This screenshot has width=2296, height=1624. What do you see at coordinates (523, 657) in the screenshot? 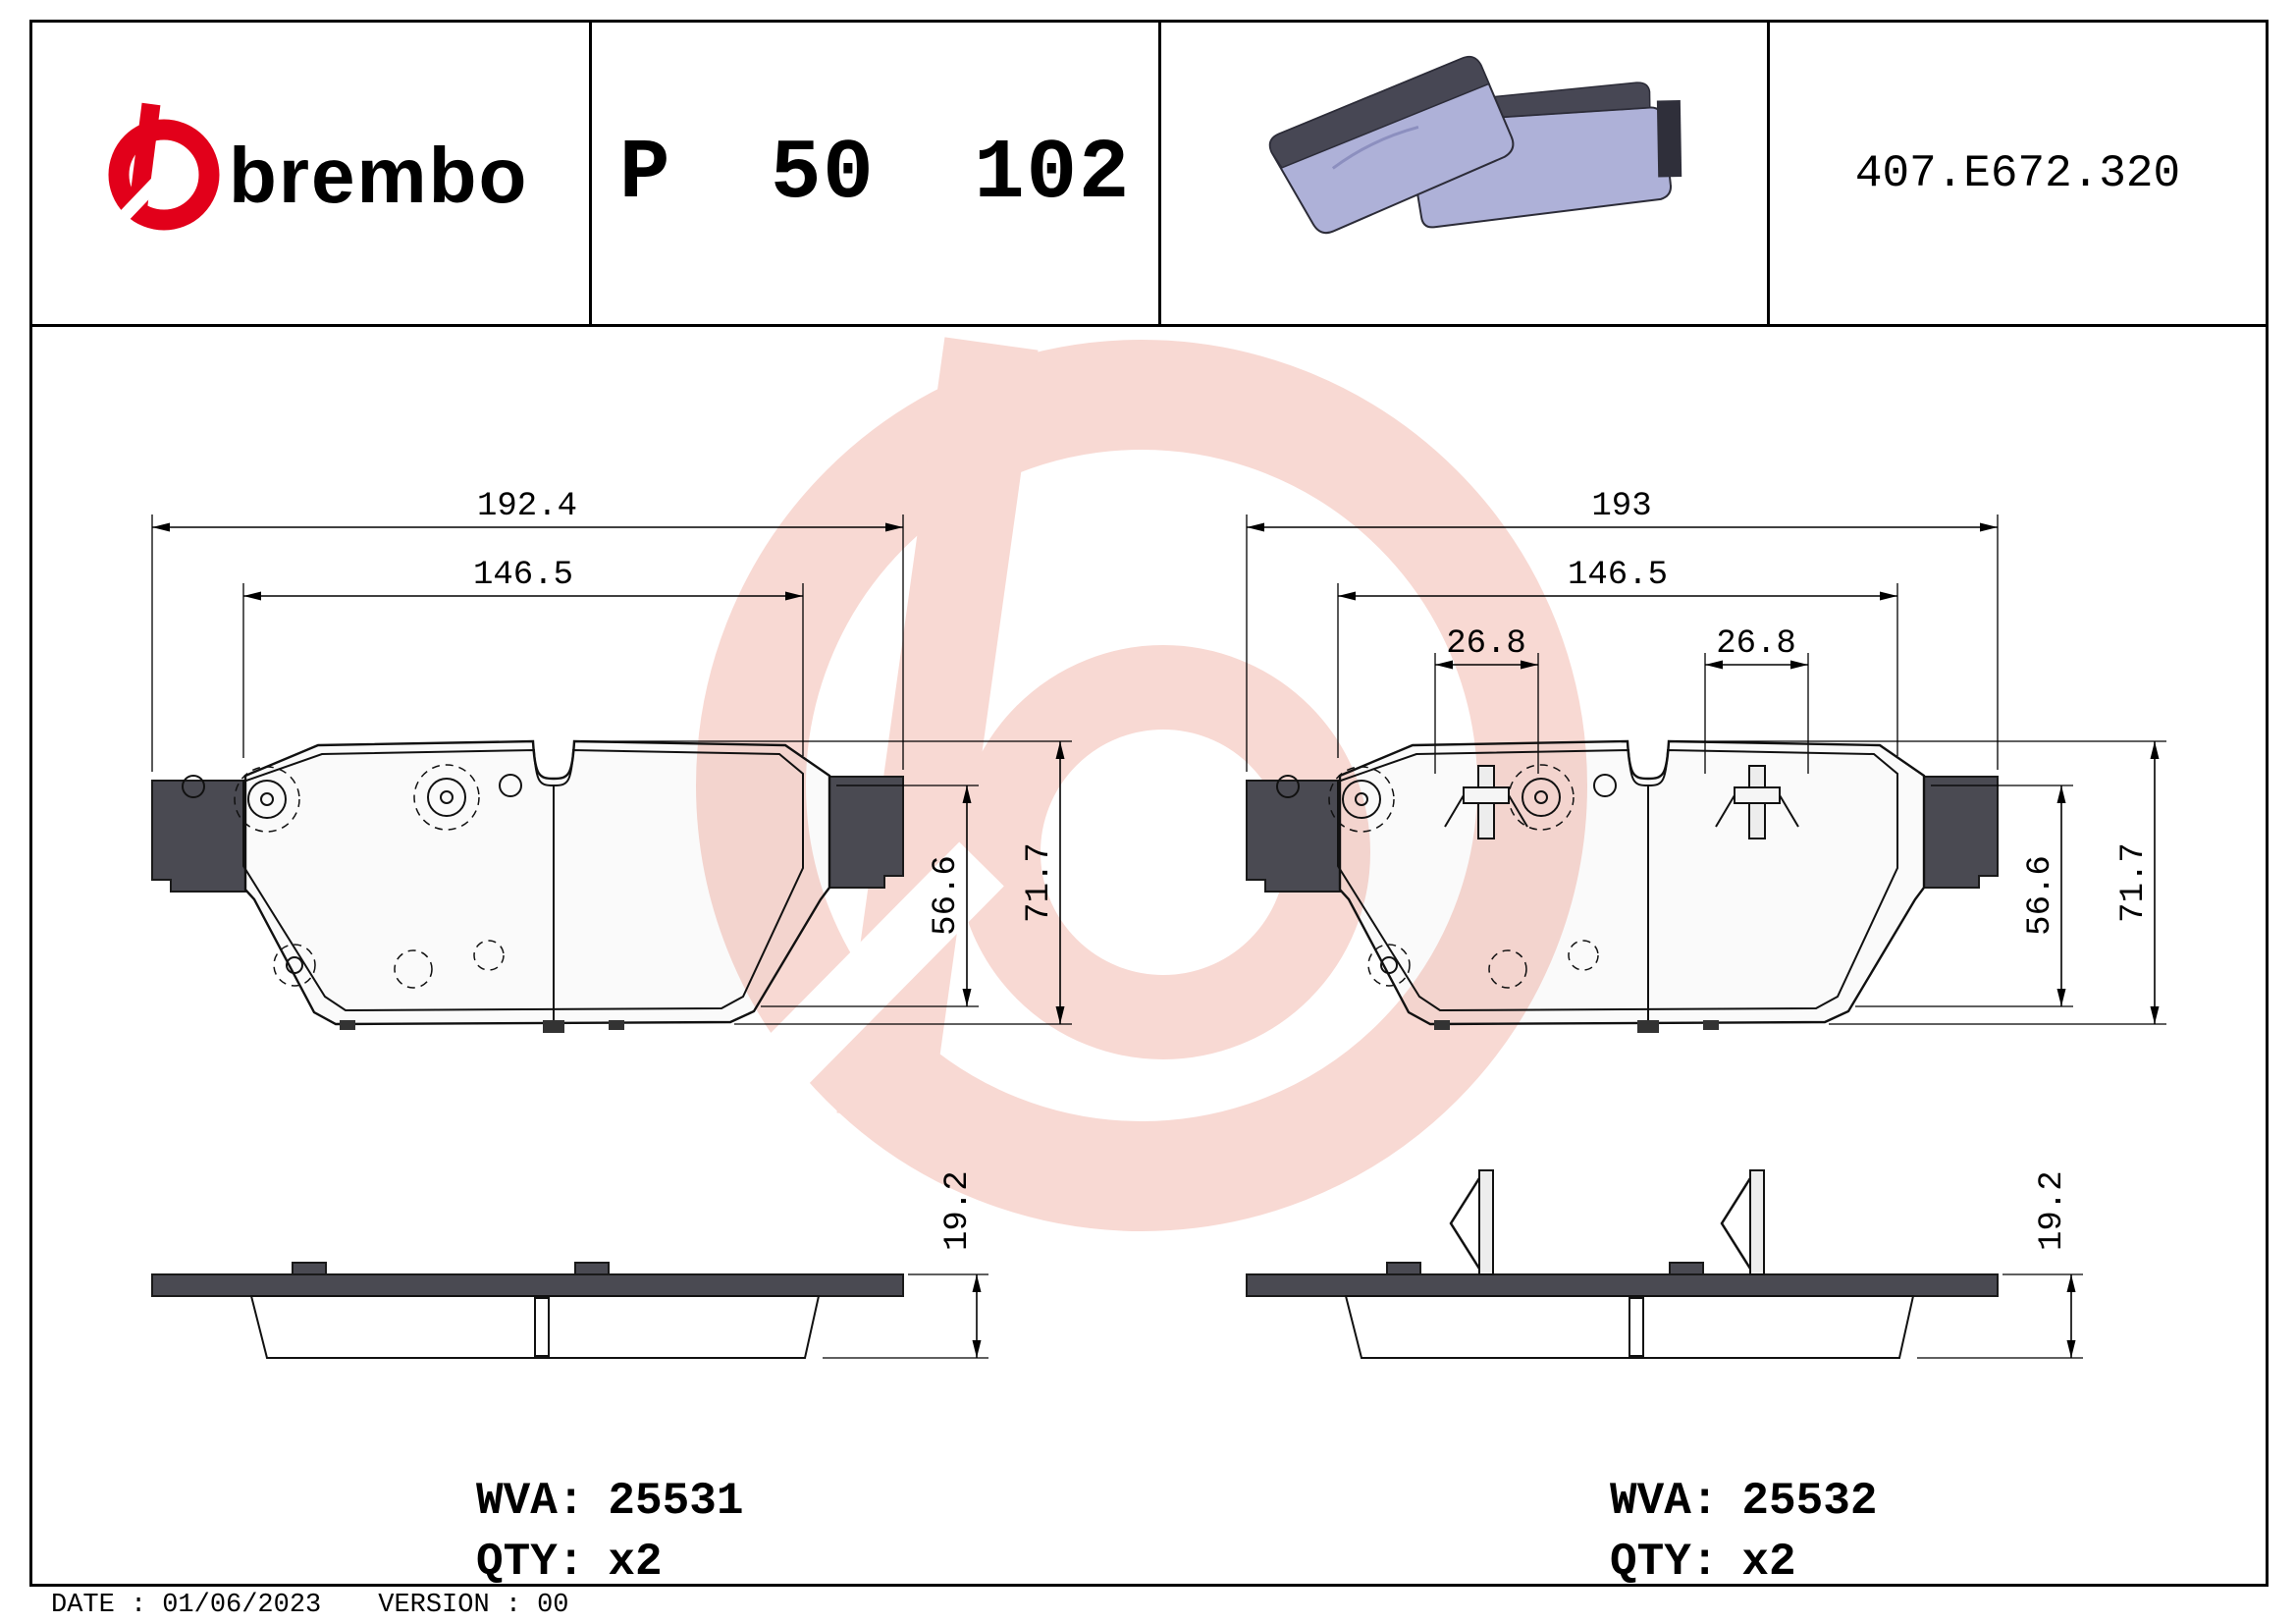
I see `dim-left-friction-width: 146.5` at bounding box center [523, 657].